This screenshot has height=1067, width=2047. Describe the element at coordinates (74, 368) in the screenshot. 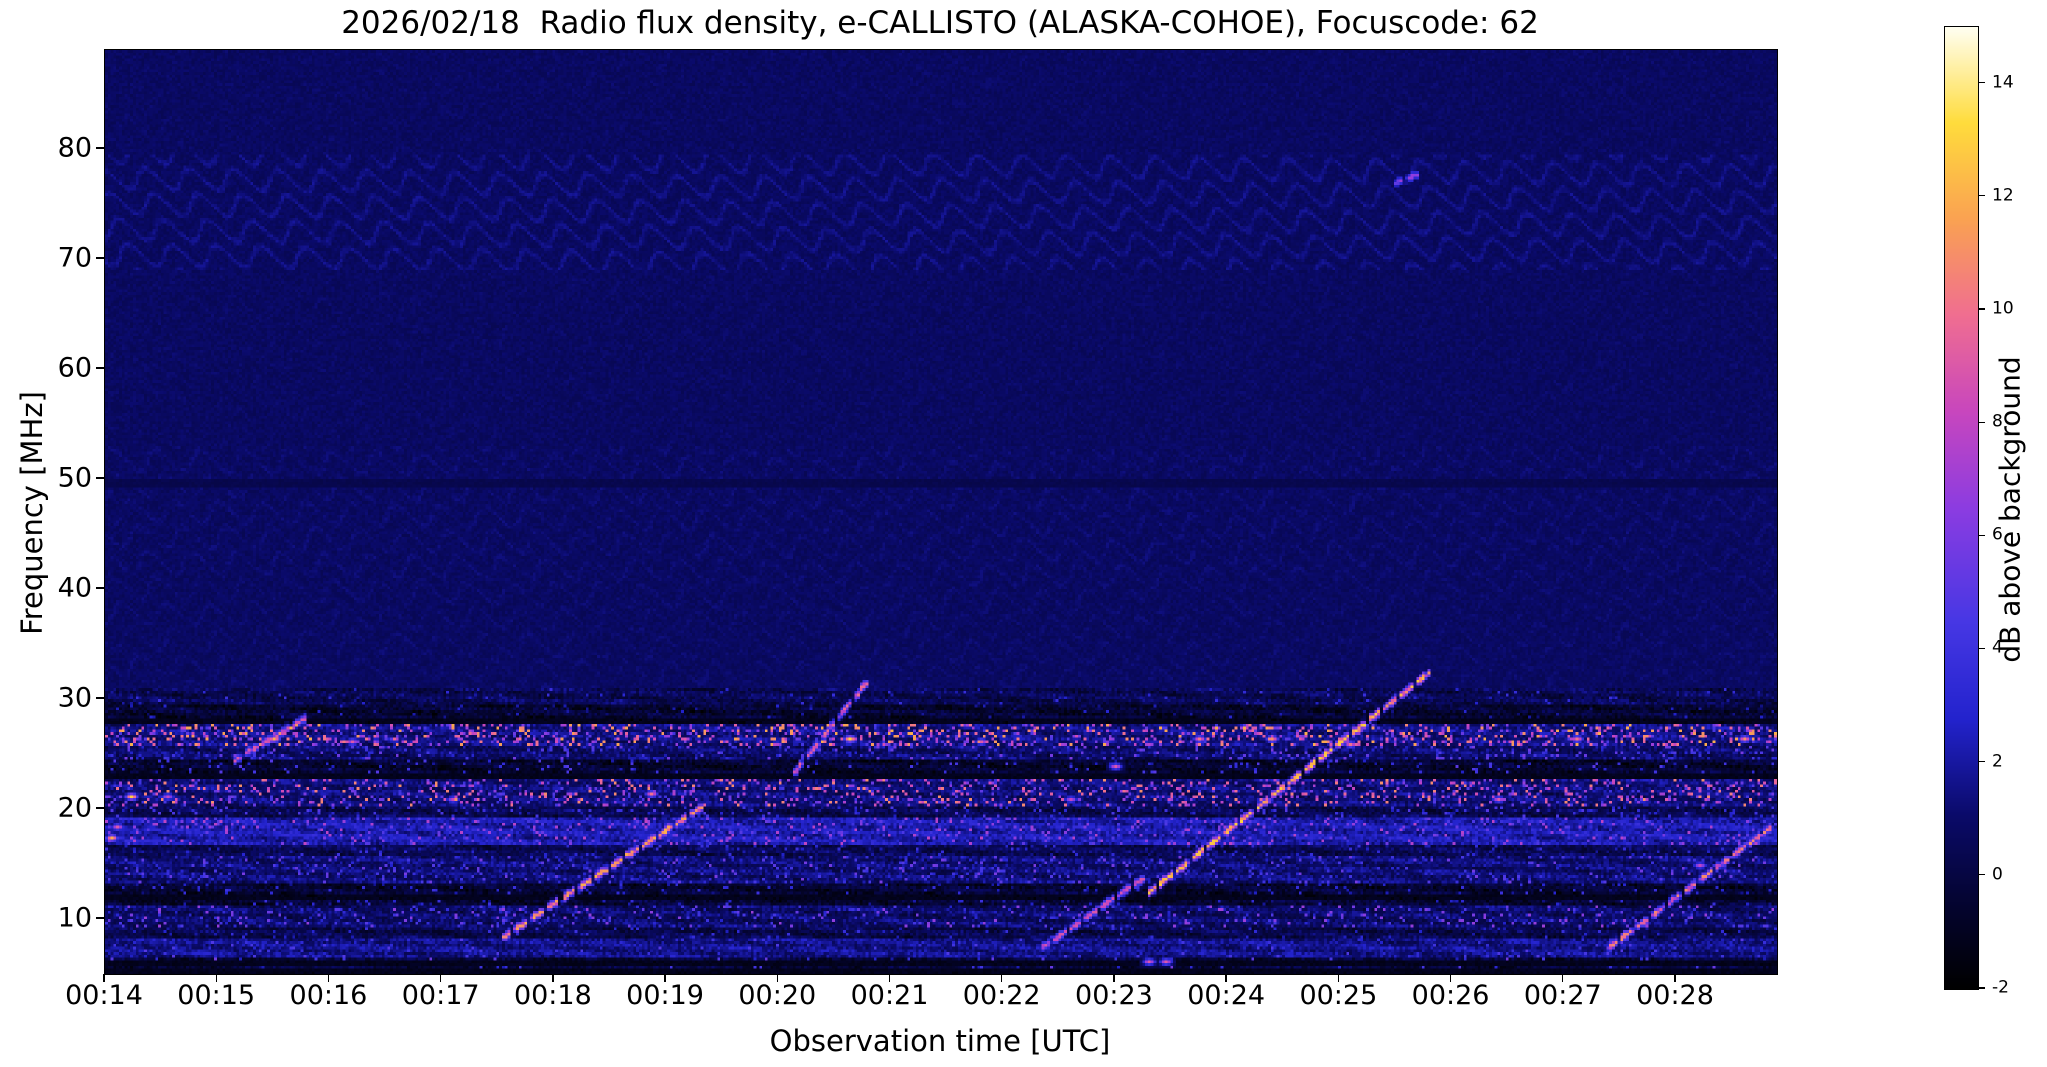

I see `y-tick-label: 60` at that location.